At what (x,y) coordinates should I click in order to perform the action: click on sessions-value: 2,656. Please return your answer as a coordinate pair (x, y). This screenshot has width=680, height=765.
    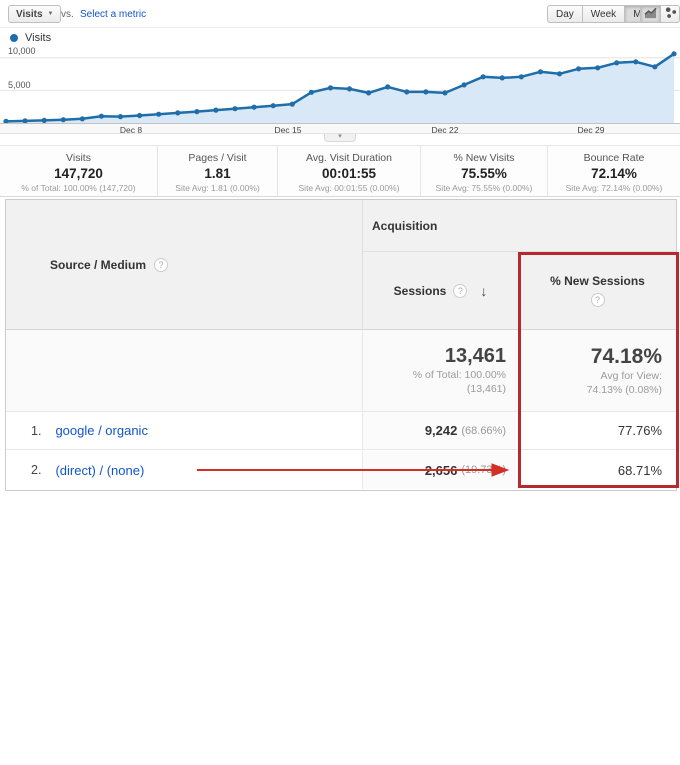
    Looking at the image, I should click on (441, 470).